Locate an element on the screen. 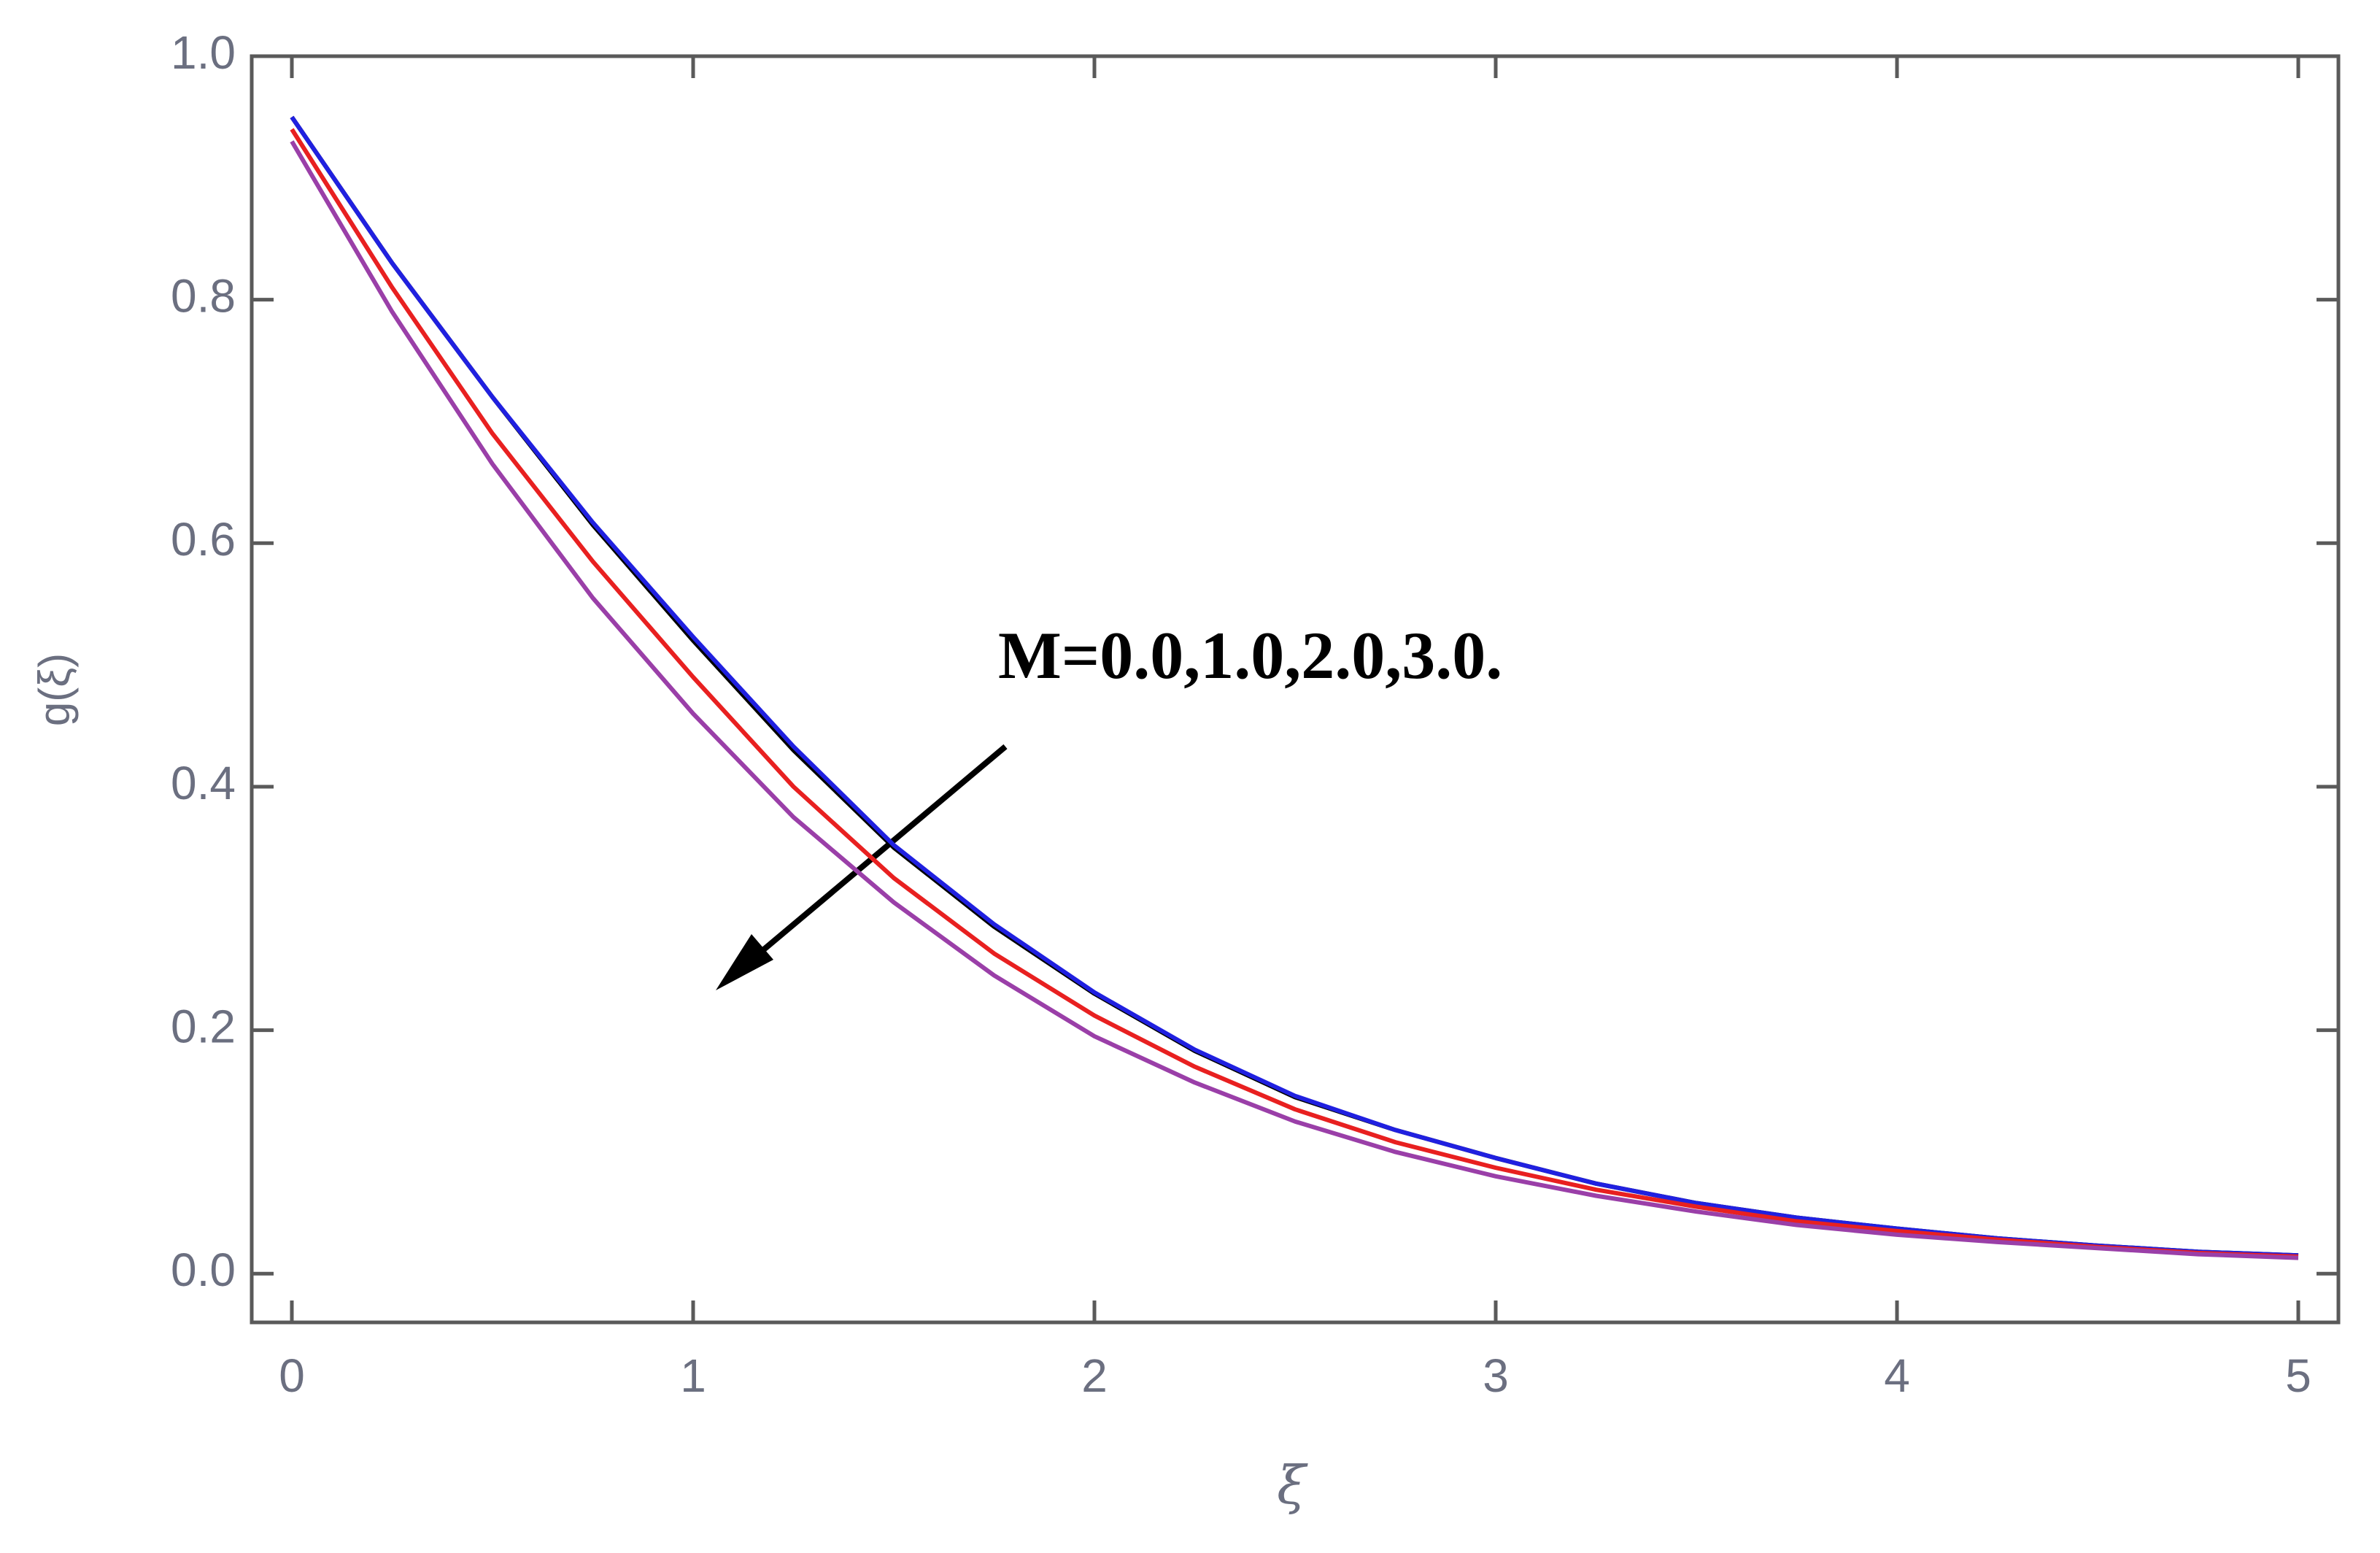 The width and height of the screenshot is (2380, 1553). y-tick-label: 0.2 is located at coordinates (203, 1027).